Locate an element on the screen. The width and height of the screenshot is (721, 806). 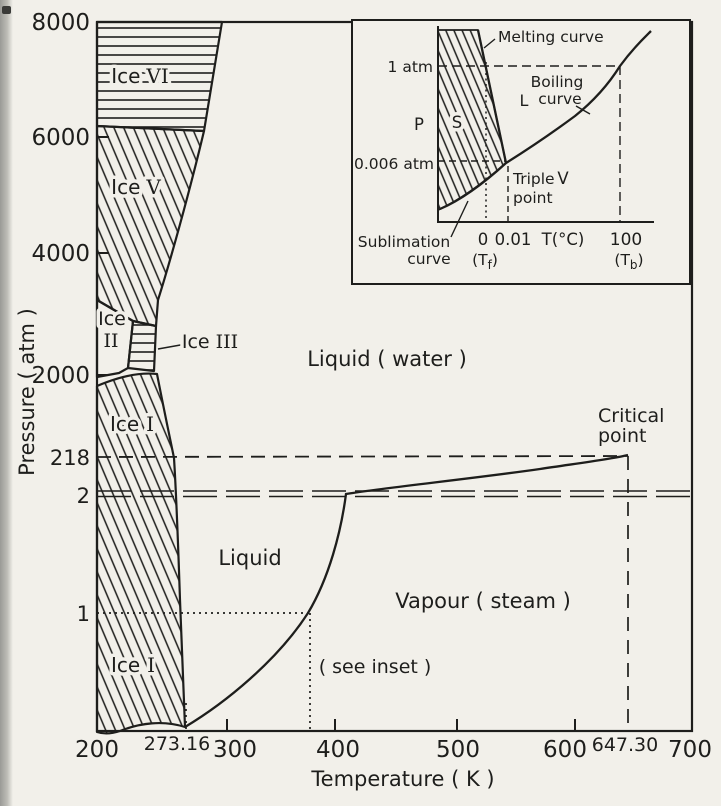
x-axis-tick-labels: 200 273.16 300 400 500 600 647.30 700 is located at coordinates (393, 748).